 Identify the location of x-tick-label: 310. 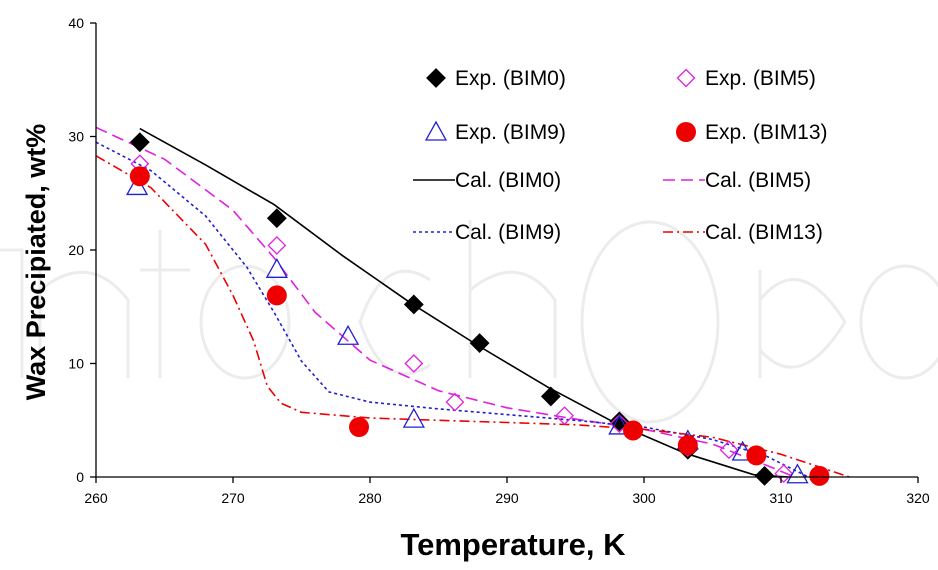
(781, 498).